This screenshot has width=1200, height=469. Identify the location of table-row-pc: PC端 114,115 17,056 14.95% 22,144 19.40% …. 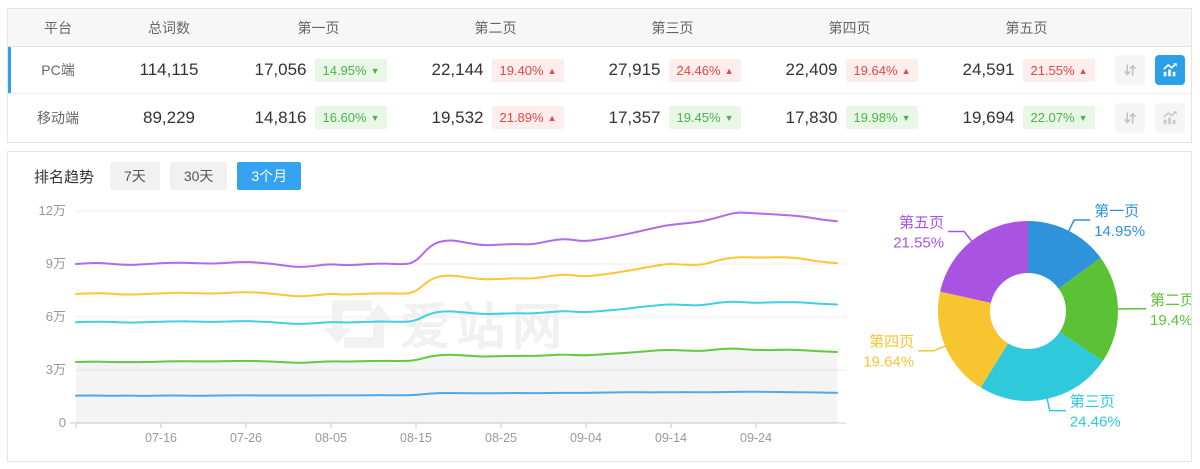
(599, 70).